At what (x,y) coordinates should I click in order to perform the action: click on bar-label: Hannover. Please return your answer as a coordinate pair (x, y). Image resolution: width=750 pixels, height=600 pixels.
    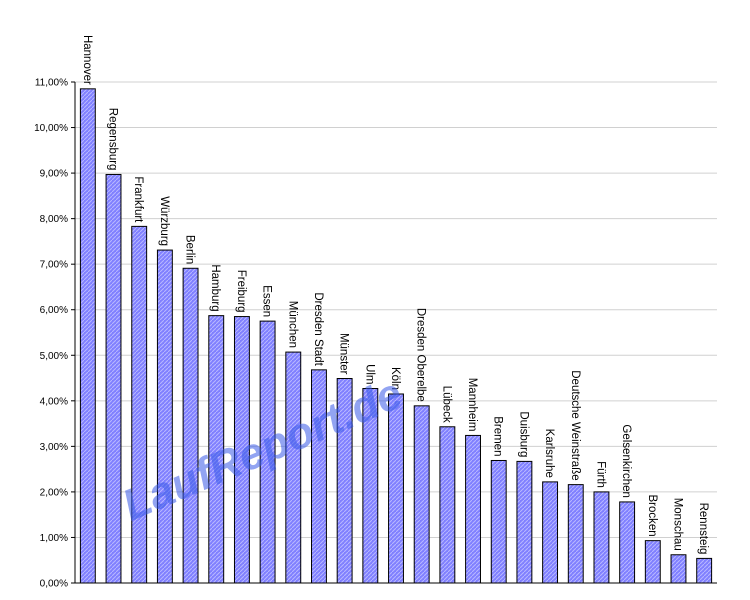
    Looking at the image, I should click on (87, 60).